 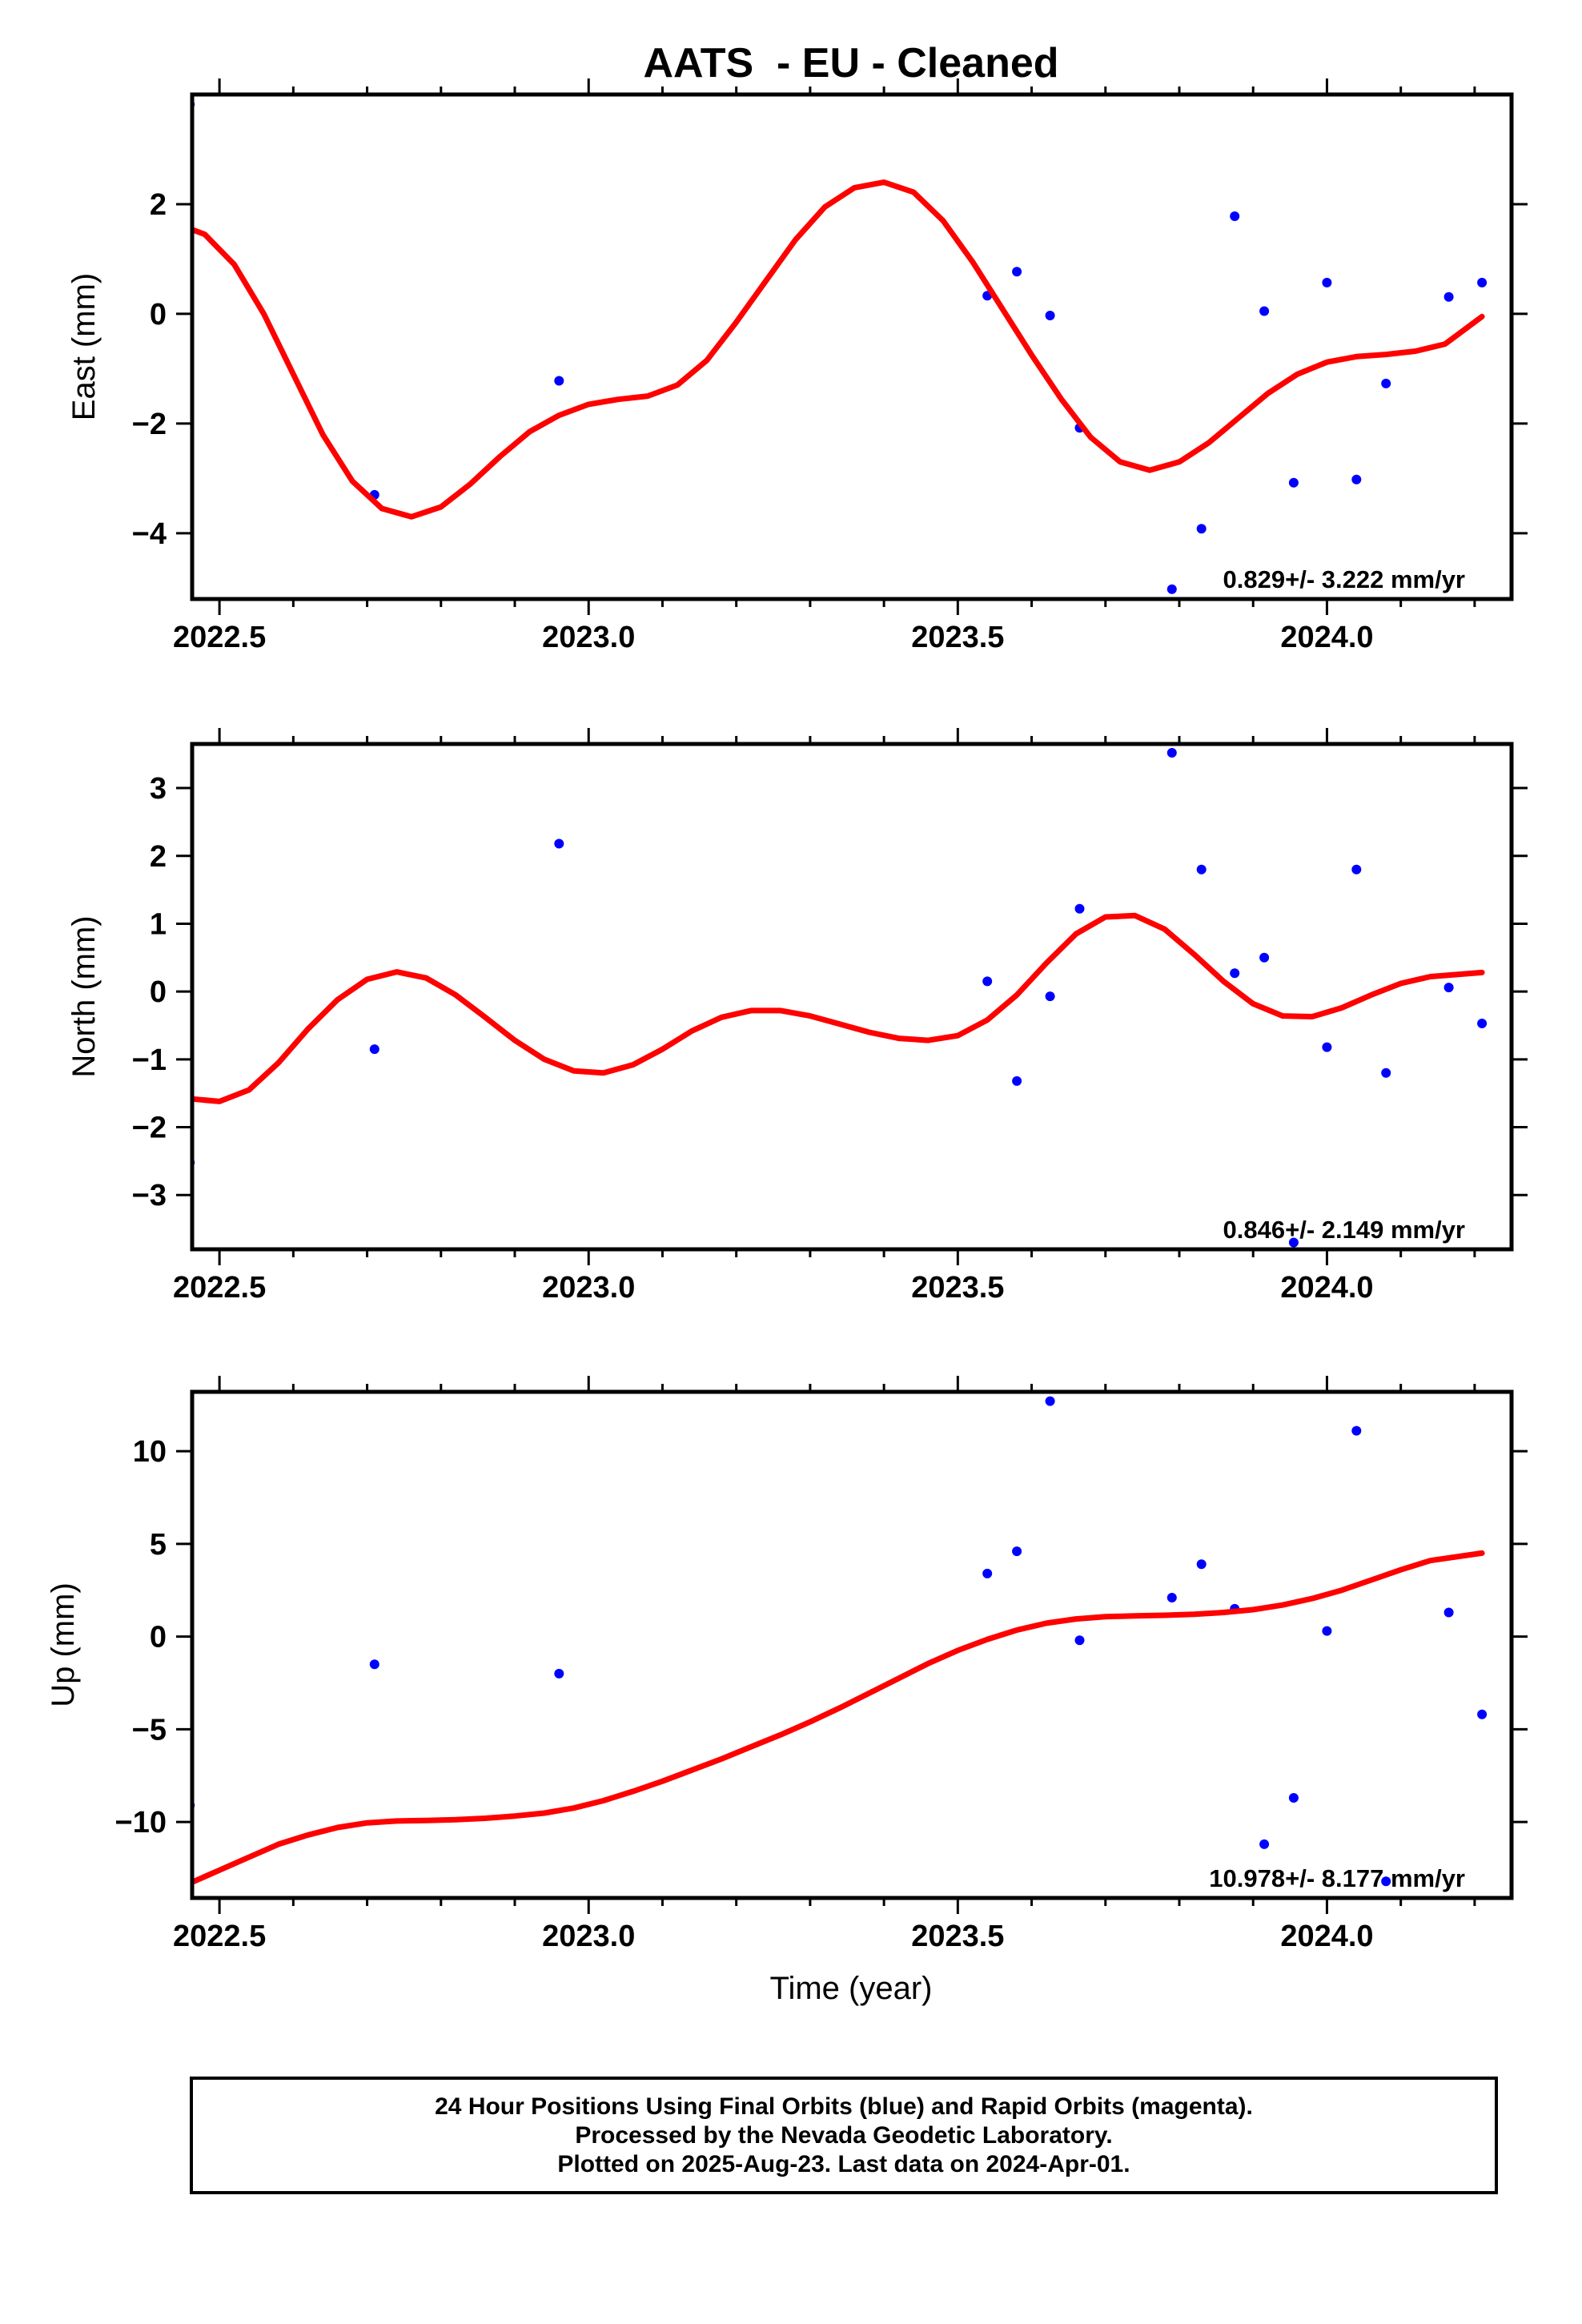 What do you see at coordinates (149, 1730) in the screenshot?
I see `y-tick-label: −5` at bounding box center [149, 1730].